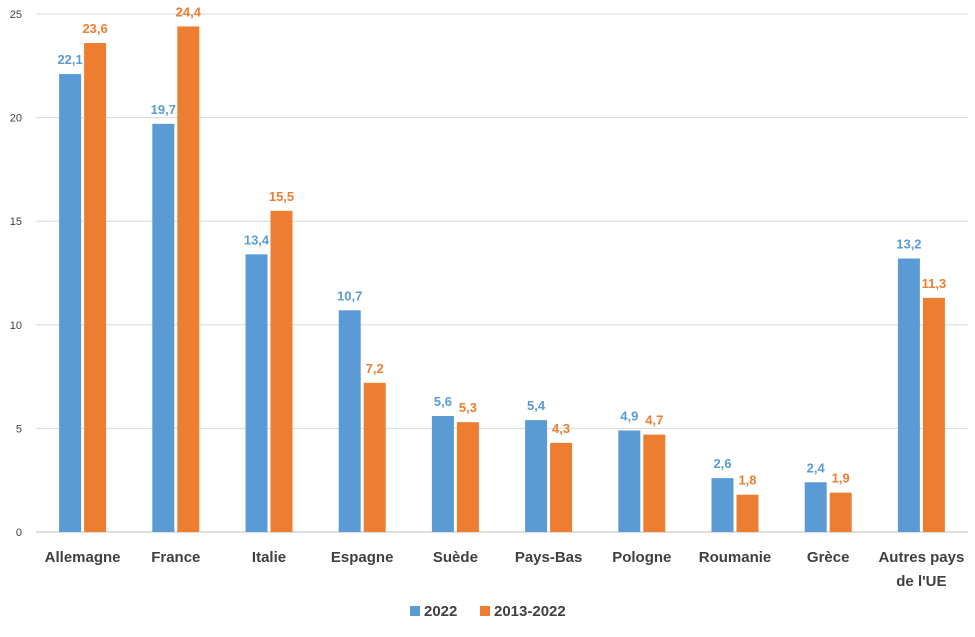 Image resolution: width=975 pixels, height=637 pixels. I want to click on category-label: Grèce, so click(828, 557).